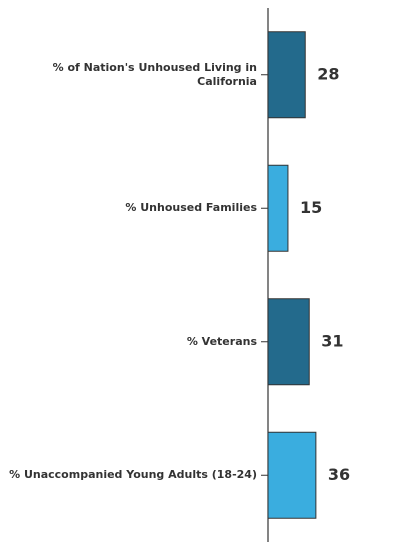 This screenshot has height=546, width=393. I want to click on category-label: % Unaccompanied Young Adults (18-24), so click(133, 475).